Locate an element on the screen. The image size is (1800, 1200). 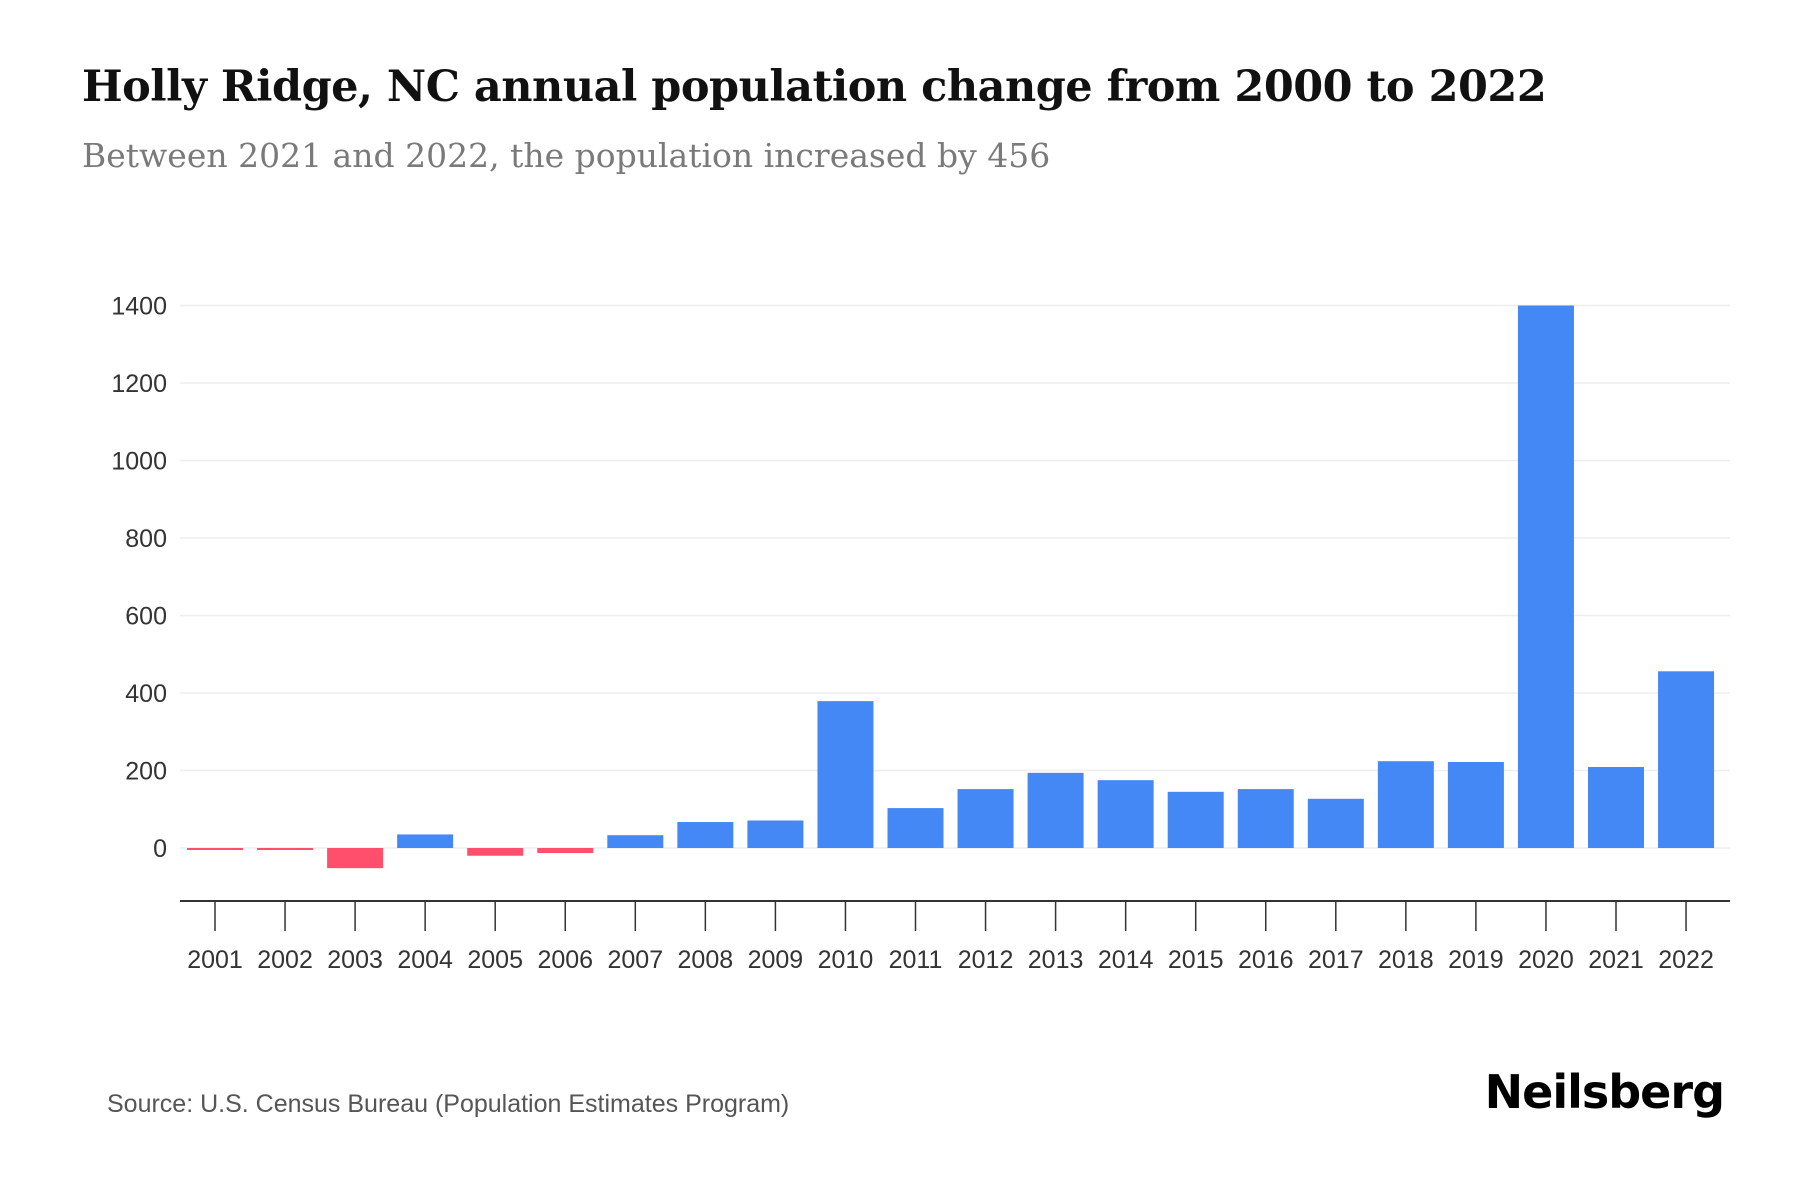
bar-2012 is located at coordinates (985, 818).